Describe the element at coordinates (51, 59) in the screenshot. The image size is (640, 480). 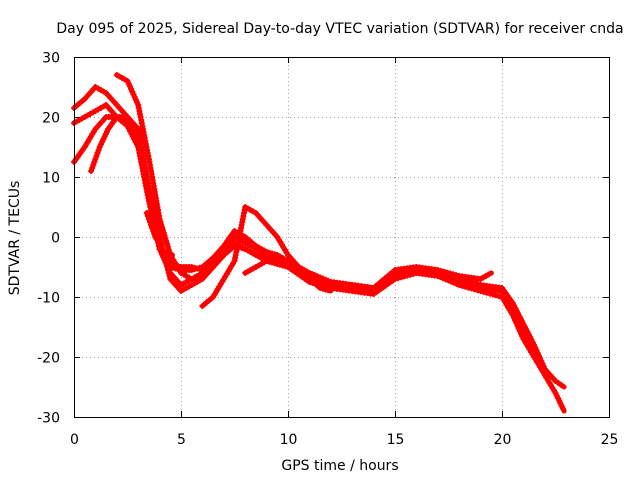
I see `y-tick-label: 30` at that location.